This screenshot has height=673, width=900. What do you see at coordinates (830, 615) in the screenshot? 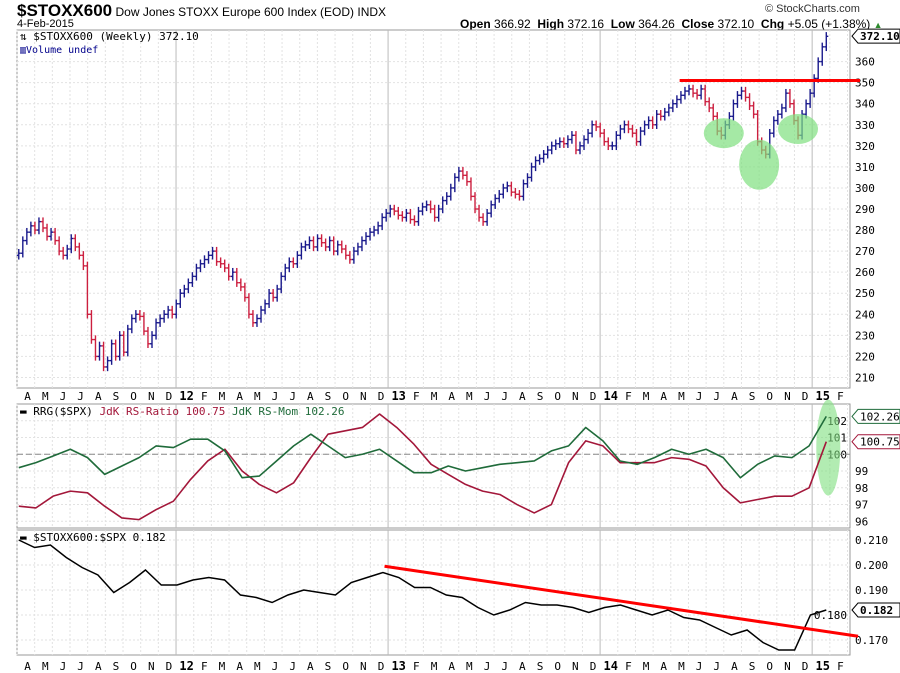
I see `ratio-tick-label: 0.180` at bounding box center [830, 615].